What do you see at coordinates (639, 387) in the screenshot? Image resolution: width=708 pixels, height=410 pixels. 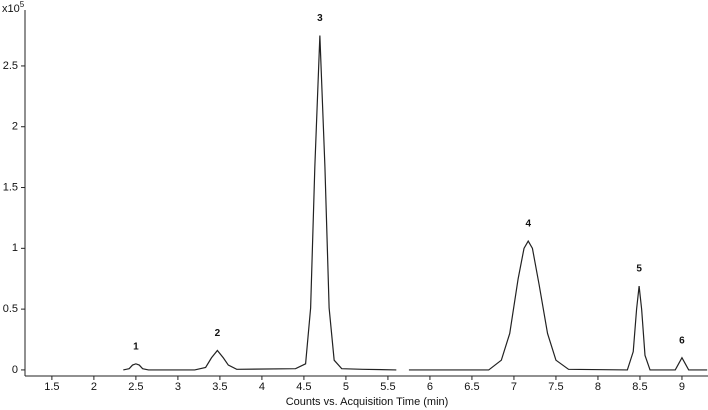 I see `x-tick-label: 8.5` at bounding box center [639, 387].